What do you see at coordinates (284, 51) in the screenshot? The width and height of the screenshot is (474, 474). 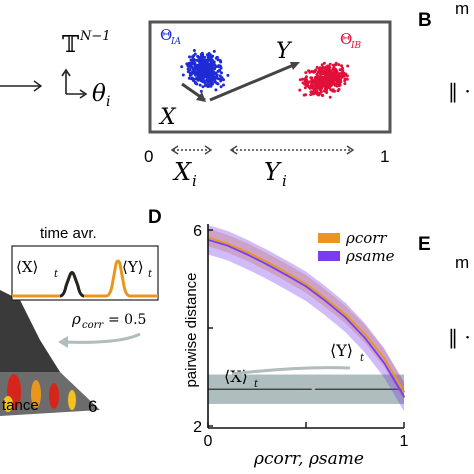 I see `vector-y-label: Y` at bounding box center [284, 51].